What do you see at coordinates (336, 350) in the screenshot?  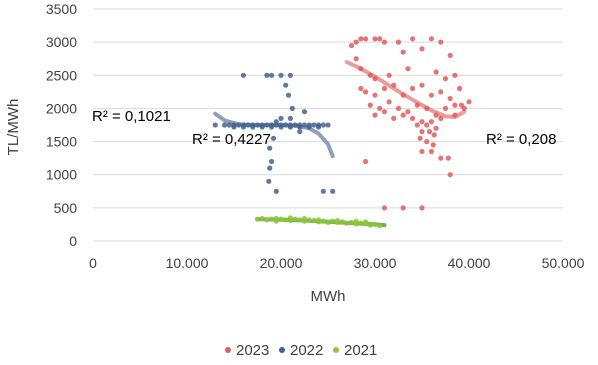 I see `legend-marker-2021` at bounding box center [336, 350].